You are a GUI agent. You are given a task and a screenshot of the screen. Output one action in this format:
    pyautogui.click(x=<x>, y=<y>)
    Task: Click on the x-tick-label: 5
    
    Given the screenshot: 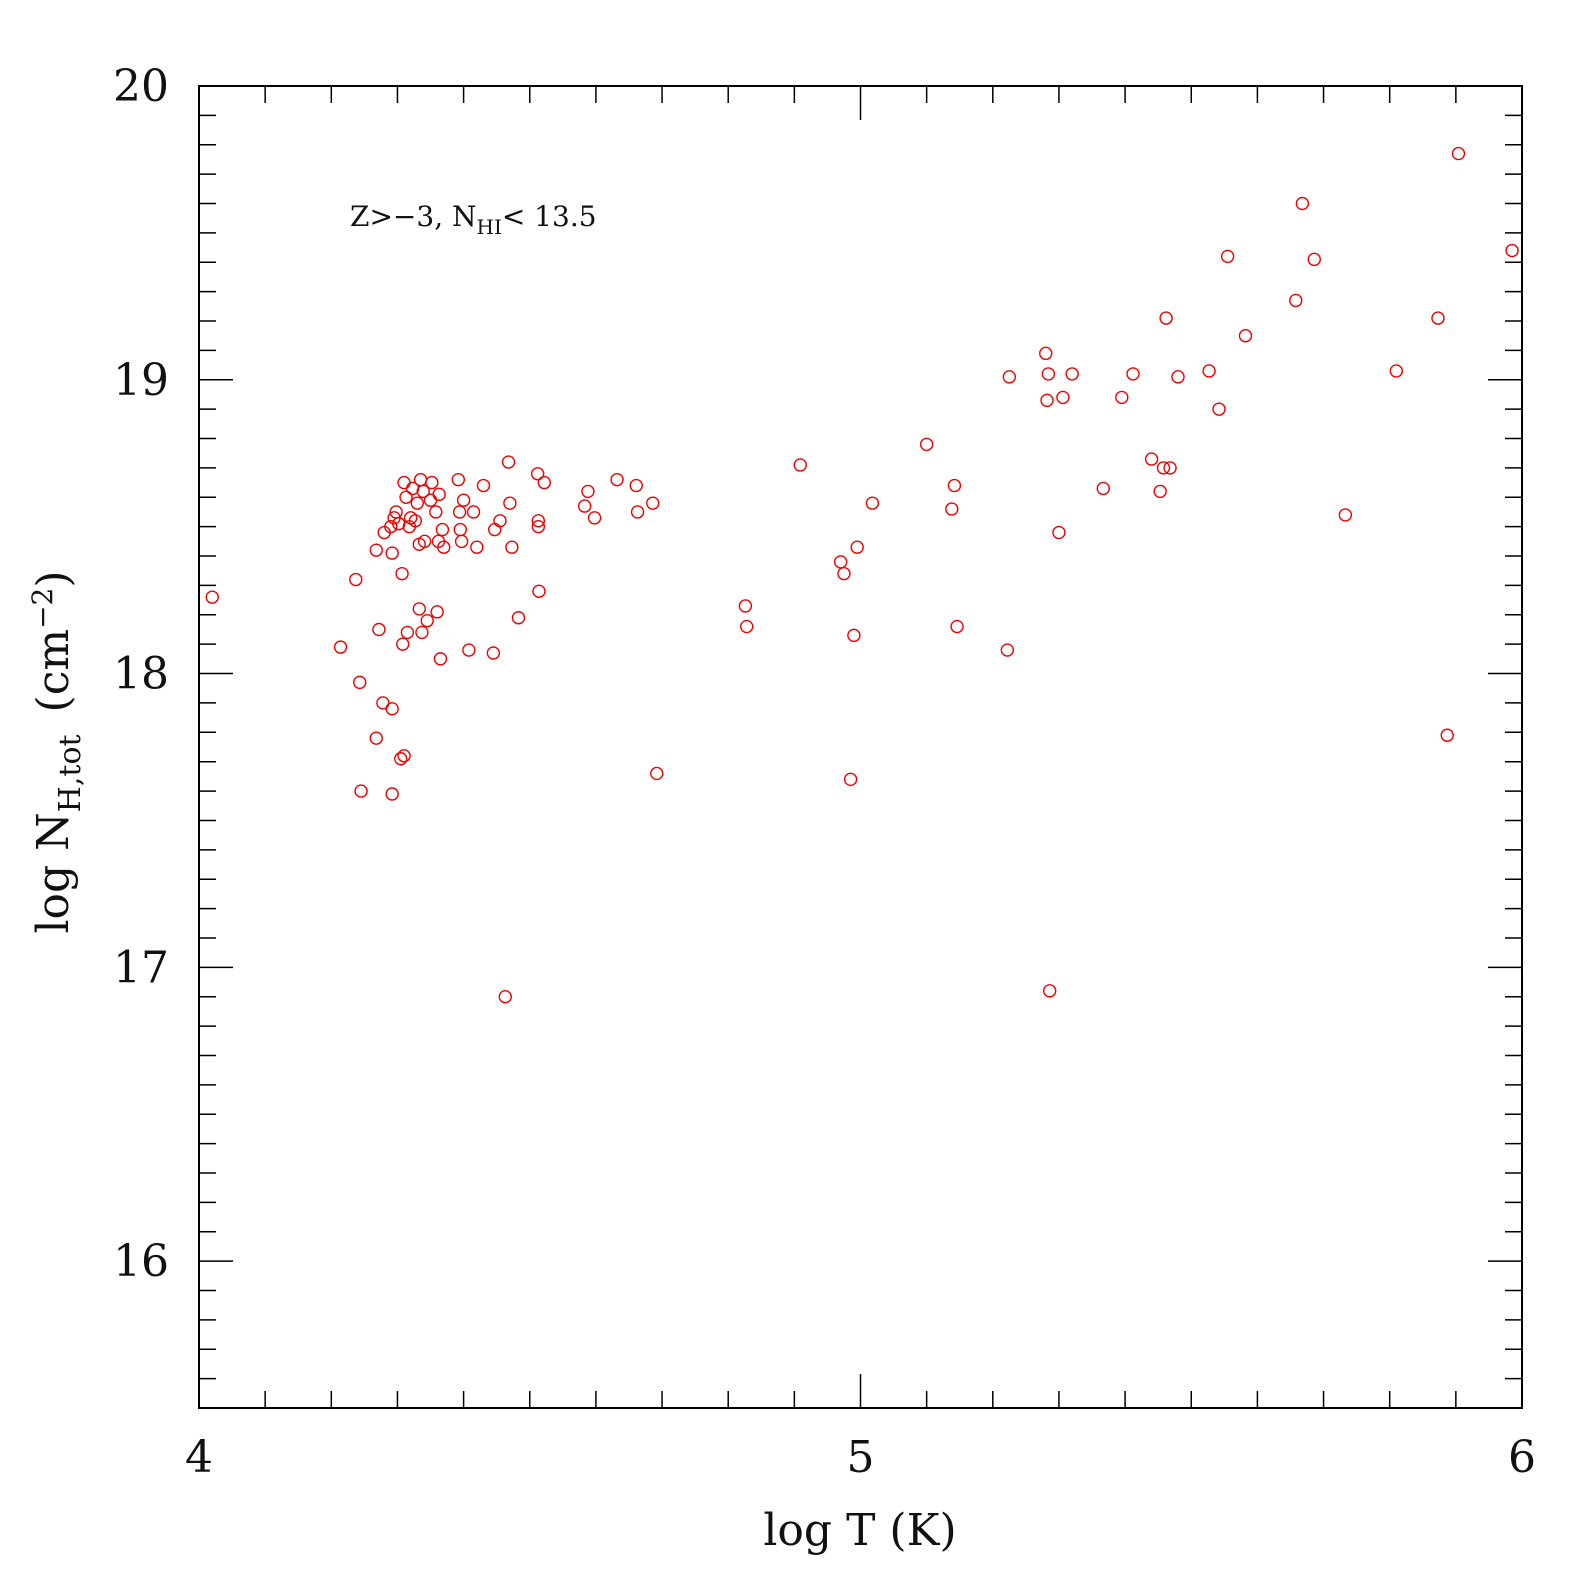 What is the action you would take?
    pyautogui.click(x=861, y=1457)
    